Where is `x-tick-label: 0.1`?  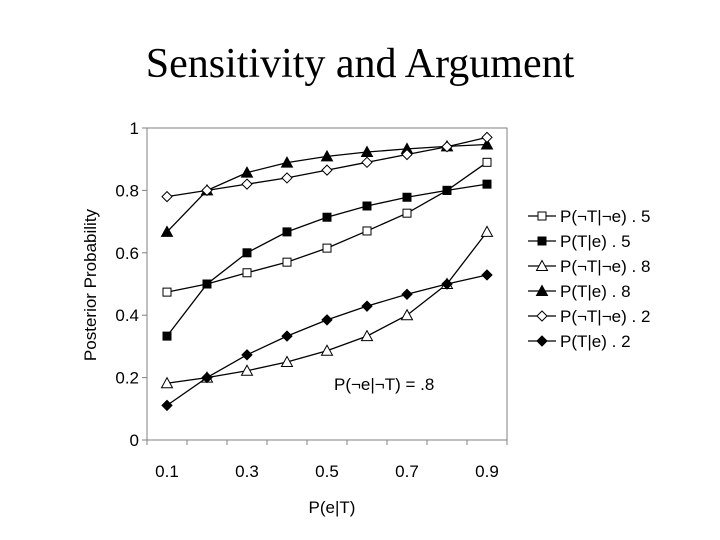
x-tick-label: 0.1 is located at coordinates (167, 471).